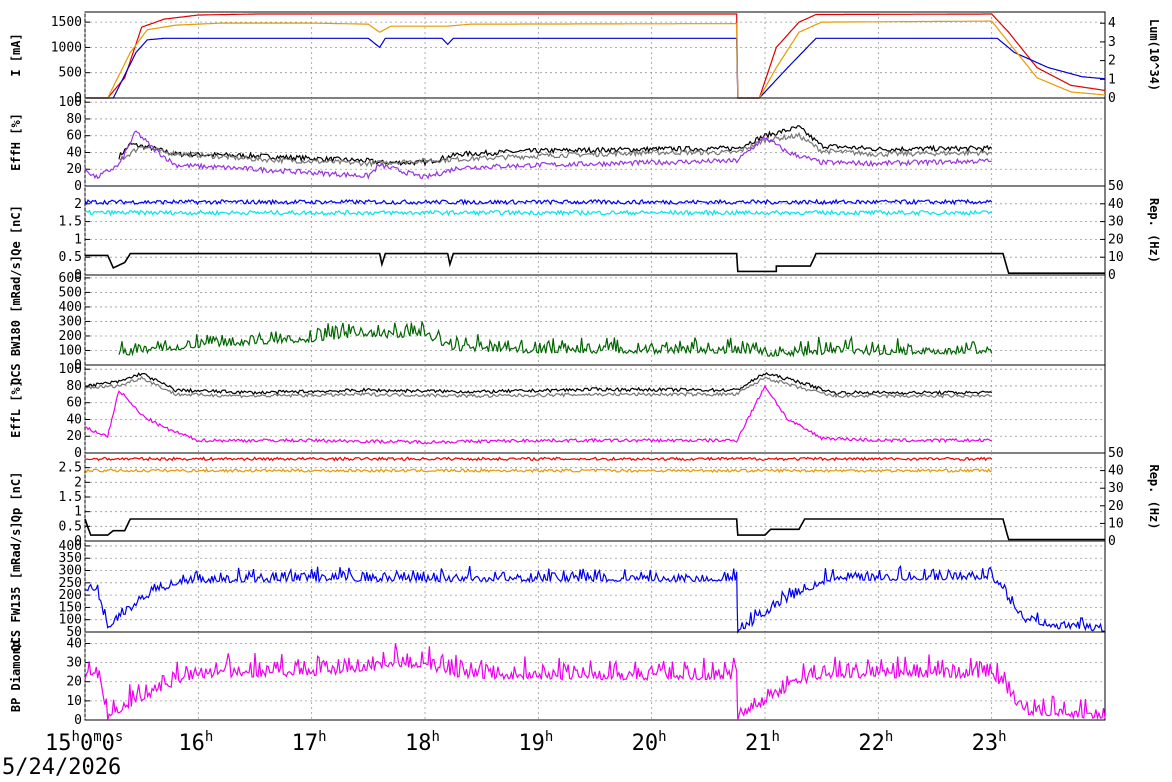 Image resolution: width=1172 pixels, height=782 pixels. Describe the element at coordinates (585, 497) in the screenshot. I see `panel-qp: 0 0.511.522.5 Qp [nC] 0 10 20 30 40 50 Rep. (Hz)` at that location.